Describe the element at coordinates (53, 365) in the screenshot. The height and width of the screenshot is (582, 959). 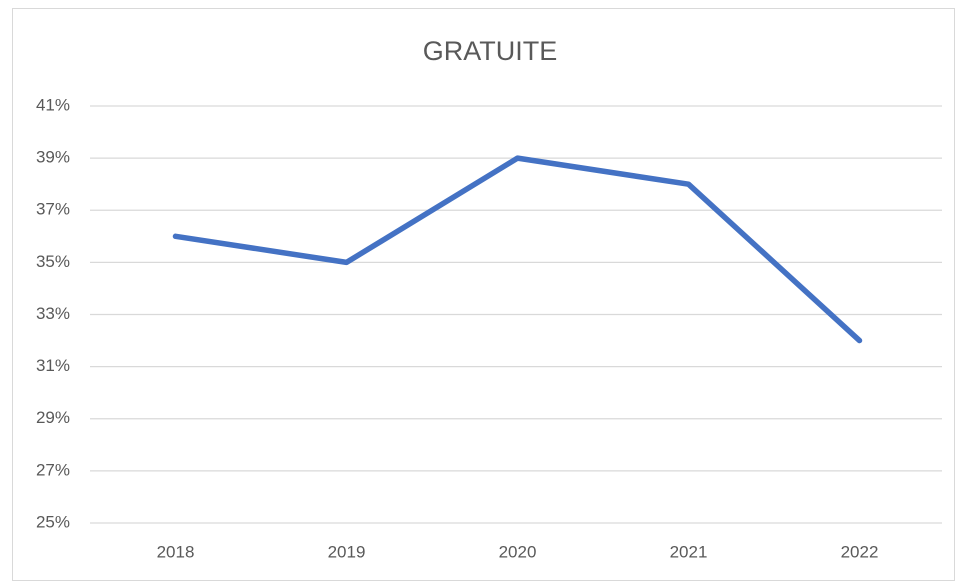
I see `y-tick-label: 31%` at that location.